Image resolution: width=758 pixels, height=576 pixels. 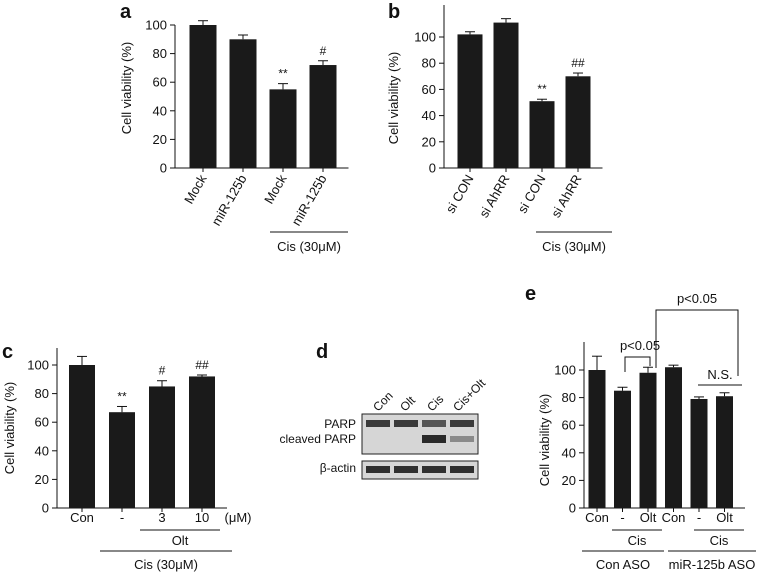 I want to click on chart-a-ytick-label: 0, so click(x=163, y=168).